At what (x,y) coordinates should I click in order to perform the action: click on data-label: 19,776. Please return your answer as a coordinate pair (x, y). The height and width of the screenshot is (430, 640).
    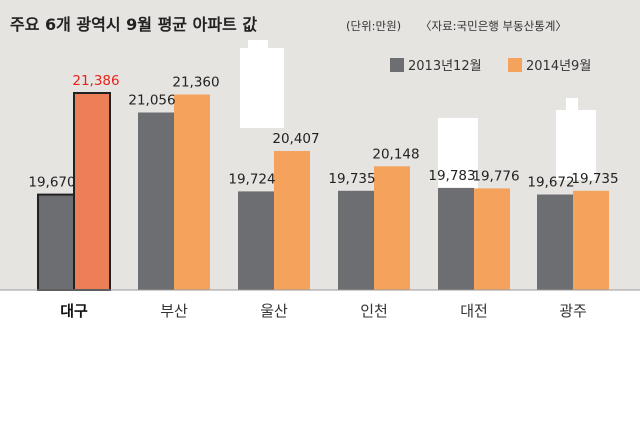
    Looking at the image, I should click on (495, 176).